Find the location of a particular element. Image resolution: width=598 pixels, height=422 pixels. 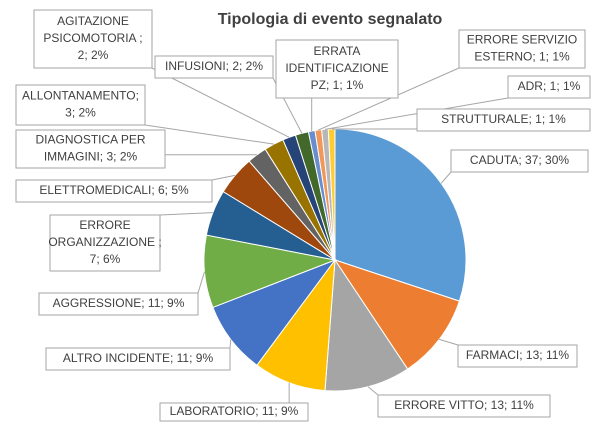

data-label: ERRORE is located at coordinates (104, 225).